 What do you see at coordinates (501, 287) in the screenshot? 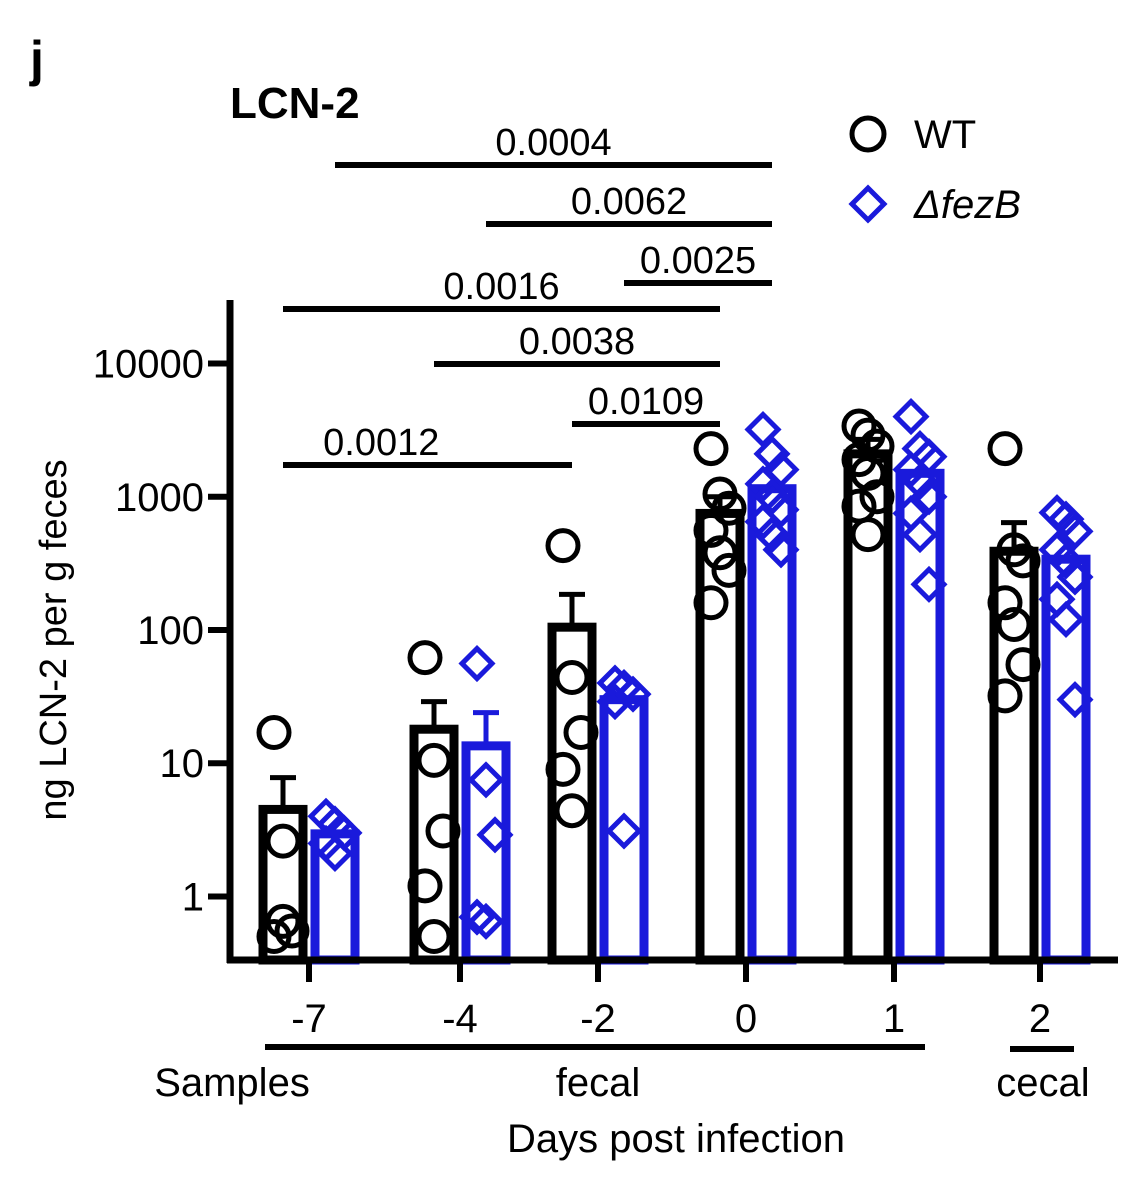
I see `p-value-label: 0.0016` at bounding box center [501, 287].